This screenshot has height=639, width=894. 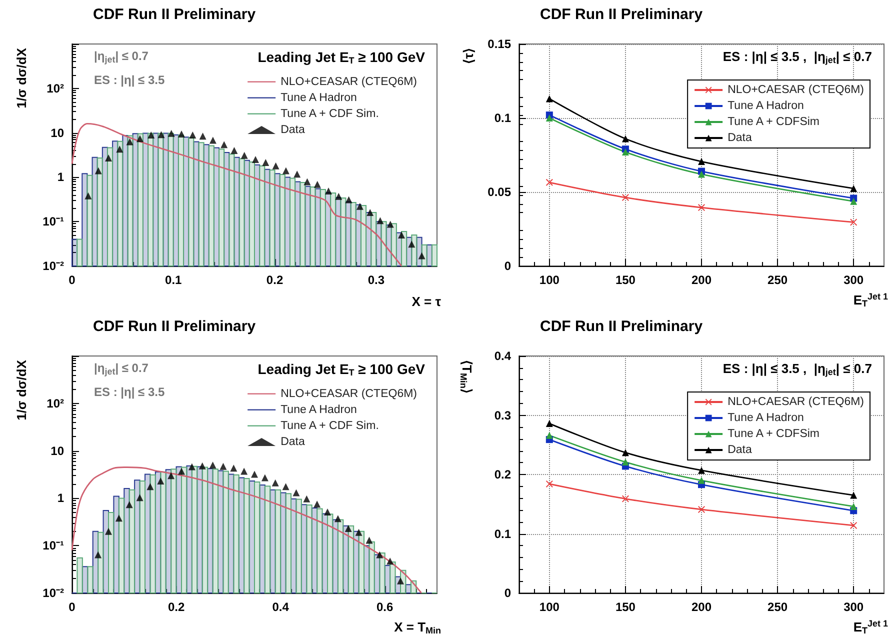 What do you see at coordinates (508, 593) in the screenshot?
I see `y-tick-label: 0` at bounding box center [508, 593].